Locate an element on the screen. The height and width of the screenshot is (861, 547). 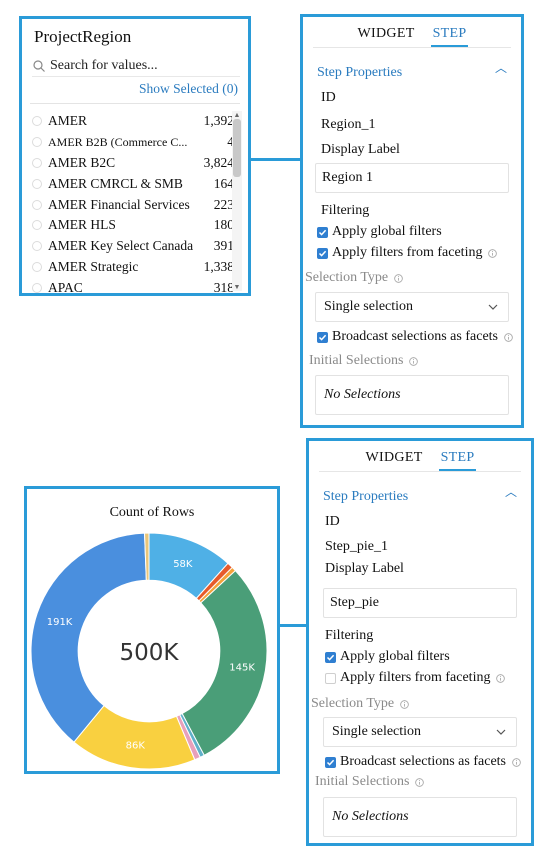
display-label-input: Region 1 is located at coordinates (412, 178).